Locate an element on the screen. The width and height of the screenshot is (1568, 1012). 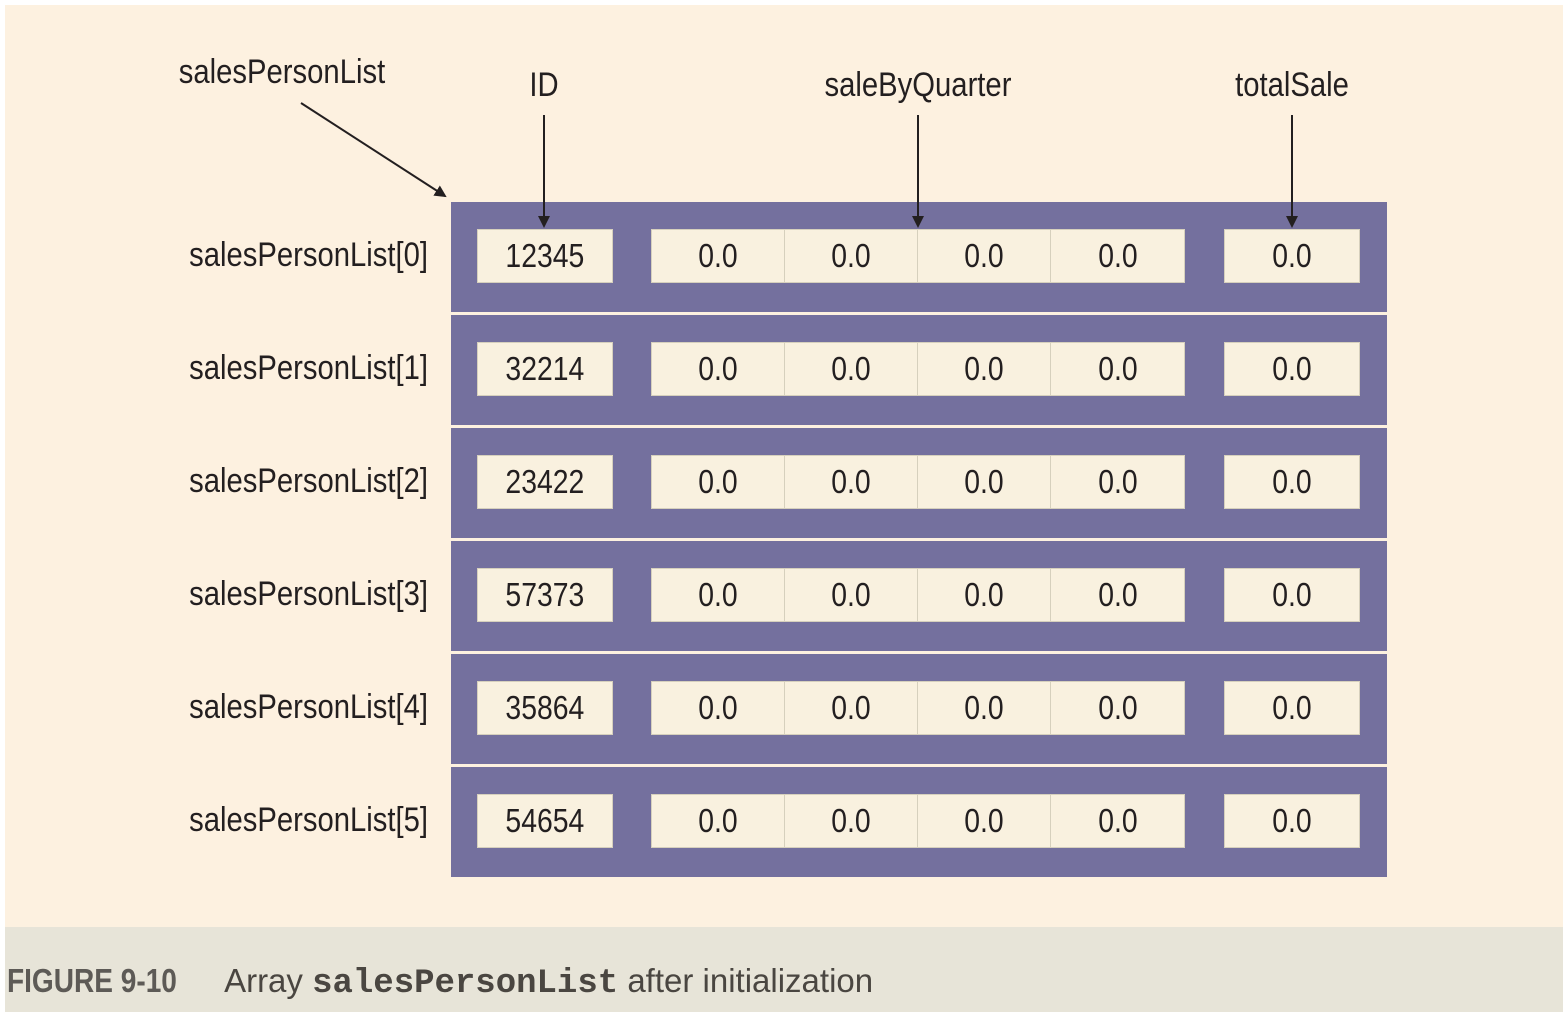
id-cell: 54654 is located at coordinates (545, 821).